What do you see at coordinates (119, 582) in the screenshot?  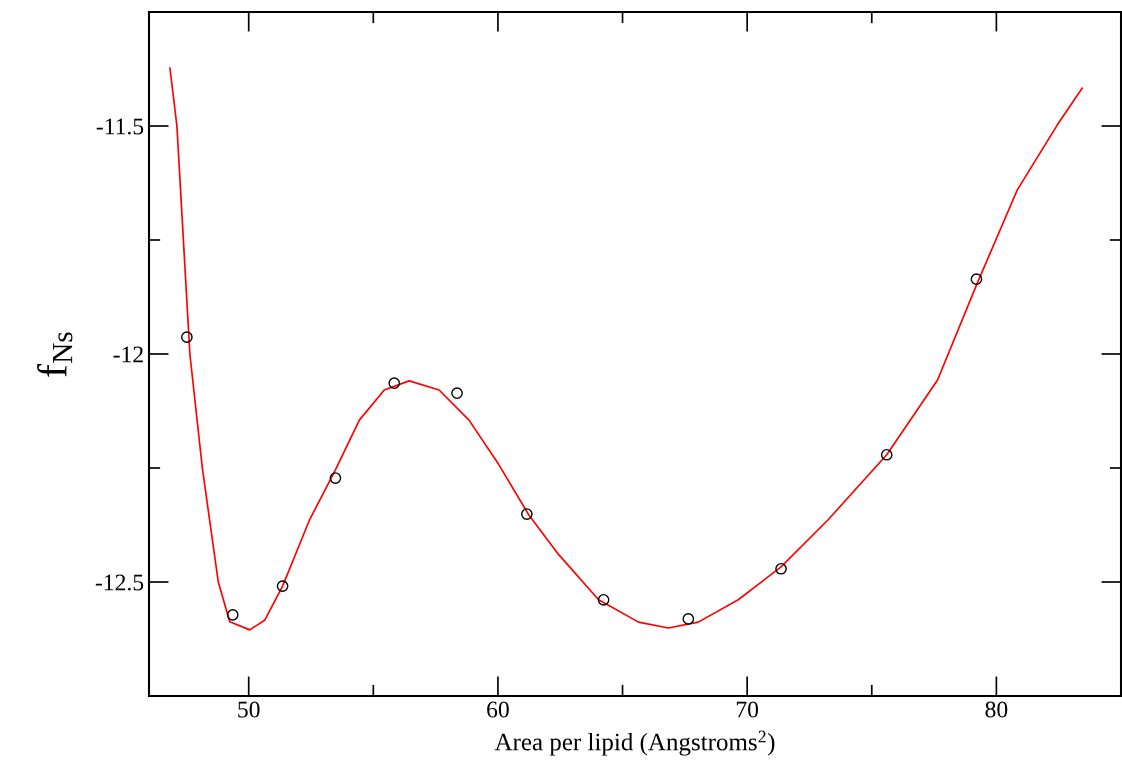 I see `y-tick-label: -12.5` at bounding box center [119, 582].